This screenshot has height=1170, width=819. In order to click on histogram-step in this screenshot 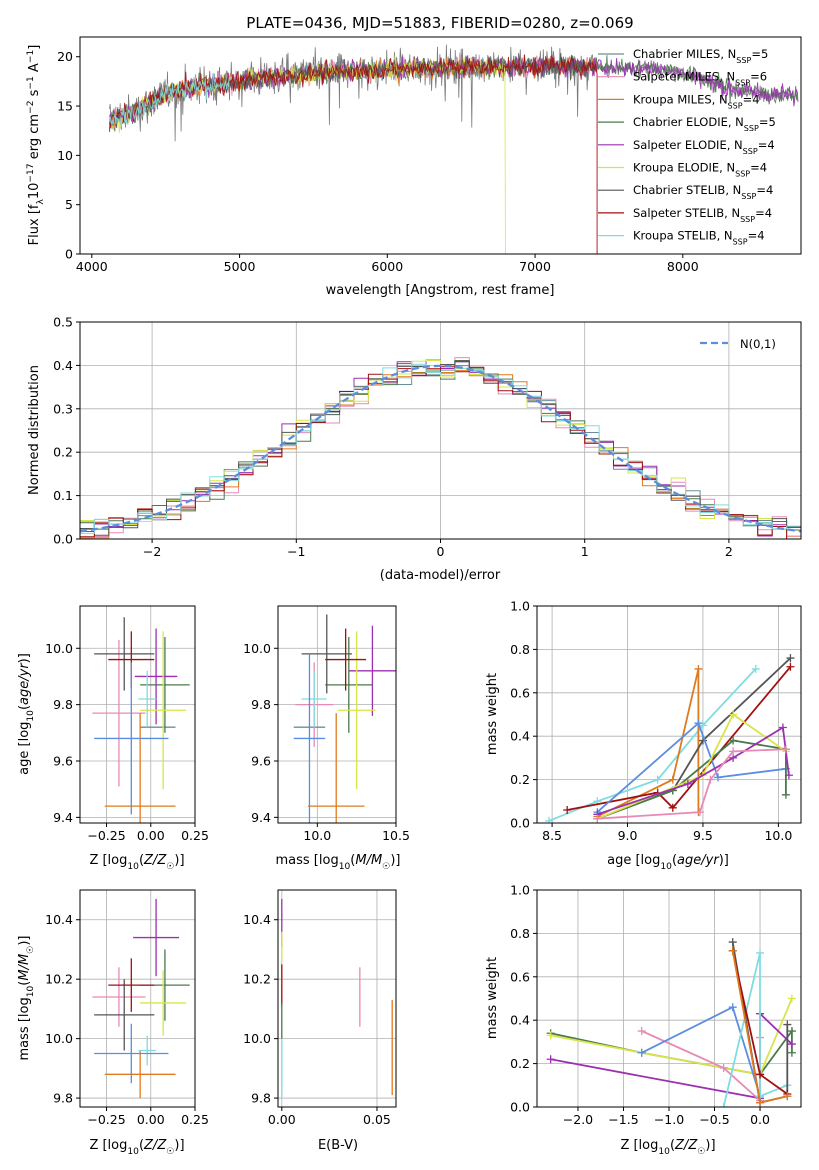, I will do `click(440, 448)`.